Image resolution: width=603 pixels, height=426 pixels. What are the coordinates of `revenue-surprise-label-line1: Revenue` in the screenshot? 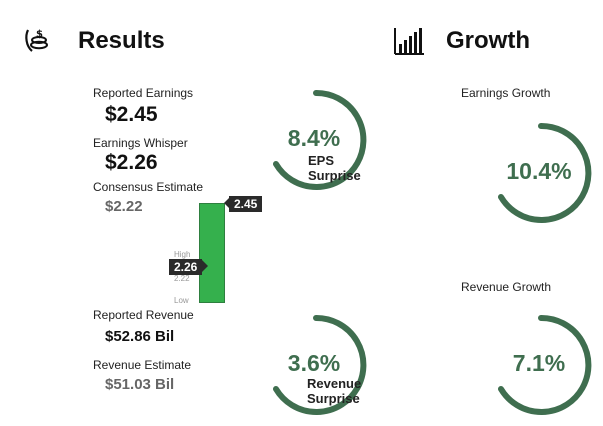 It's located at (334, 383).